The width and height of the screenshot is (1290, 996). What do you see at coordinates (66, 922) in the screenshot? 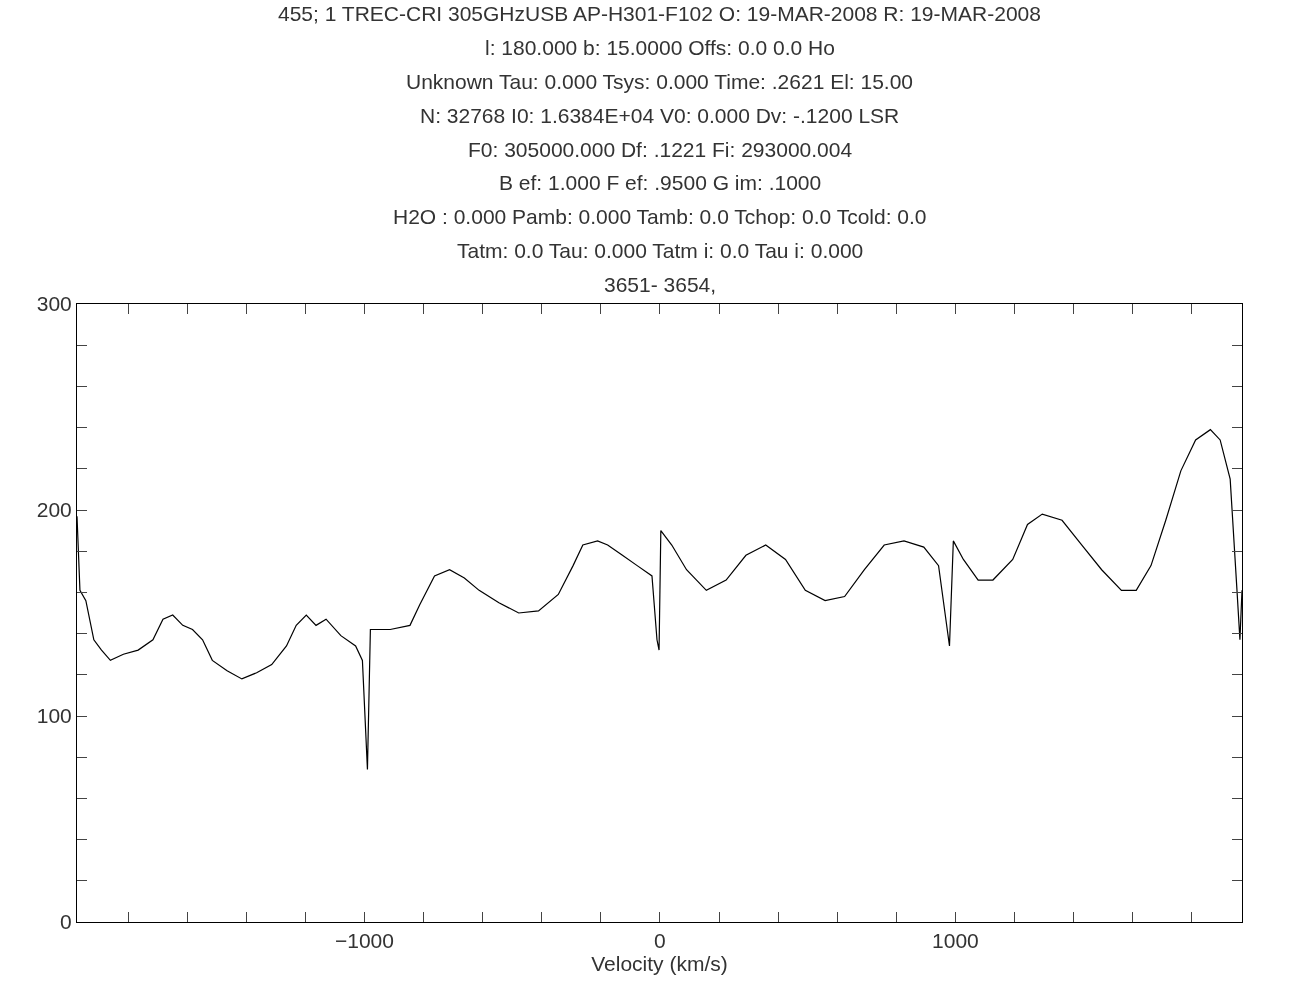
I see `y-tick-label: 0` at bounding box center [66, 922].